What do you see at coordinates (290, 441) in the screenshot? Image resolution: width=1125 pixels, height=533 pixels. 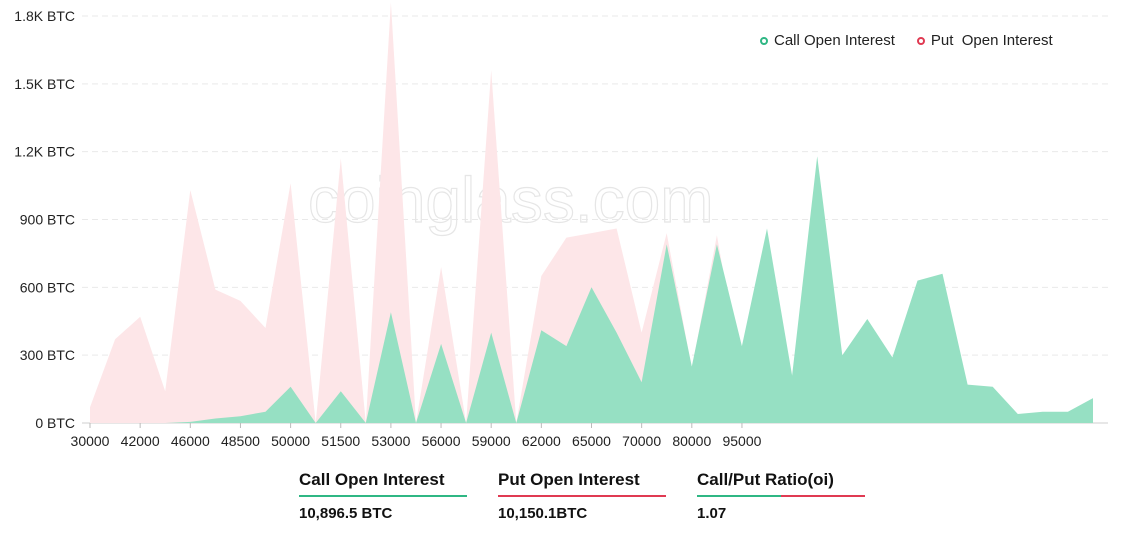 I see `x-tick-label: 50000` at bounding box center [290, 441].